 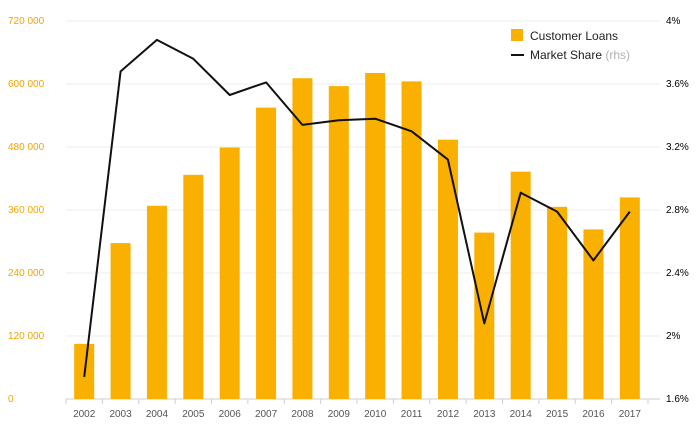 I want to click on y-left-tick-label: 480 000, so click(x=26, y=147).